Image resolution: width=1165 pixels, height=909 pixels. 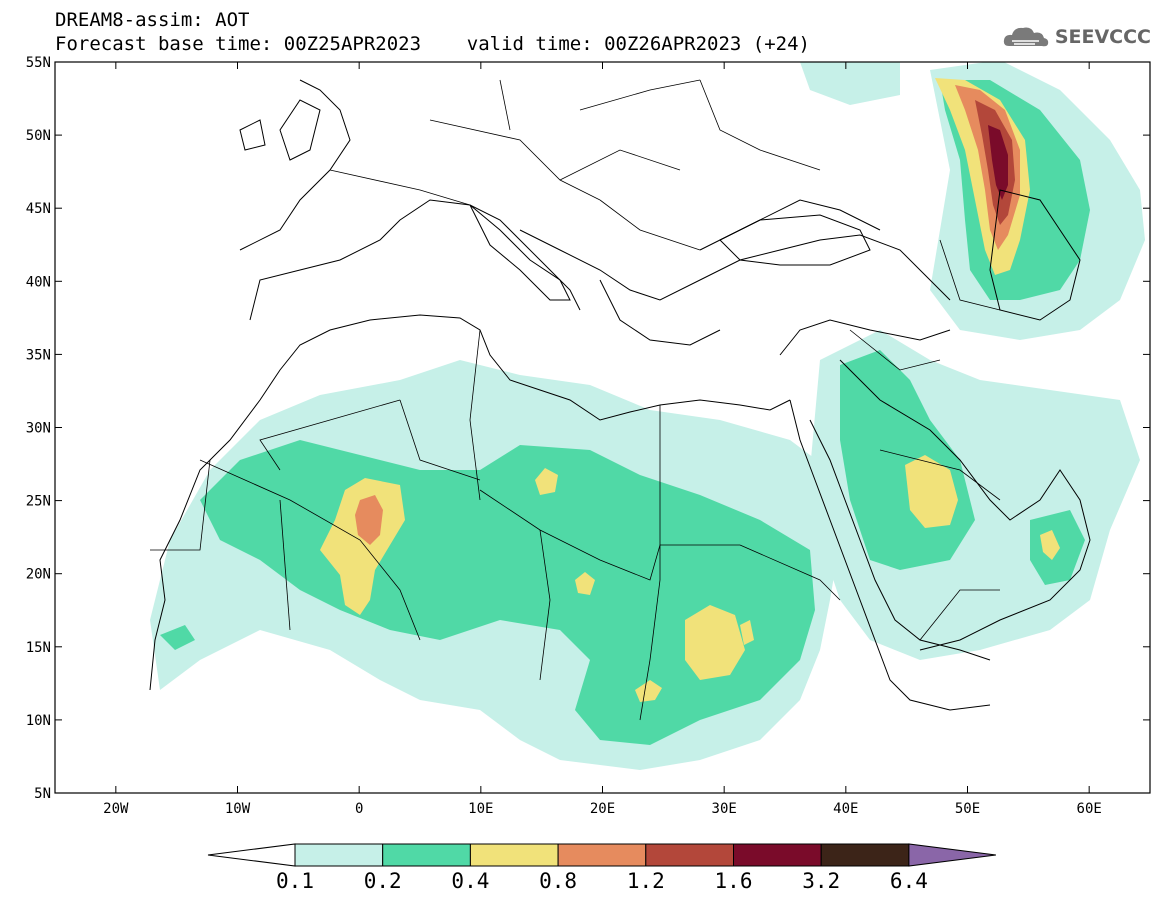 I want to click on lat-tick-label: 30N, so click(x=38, y=429).